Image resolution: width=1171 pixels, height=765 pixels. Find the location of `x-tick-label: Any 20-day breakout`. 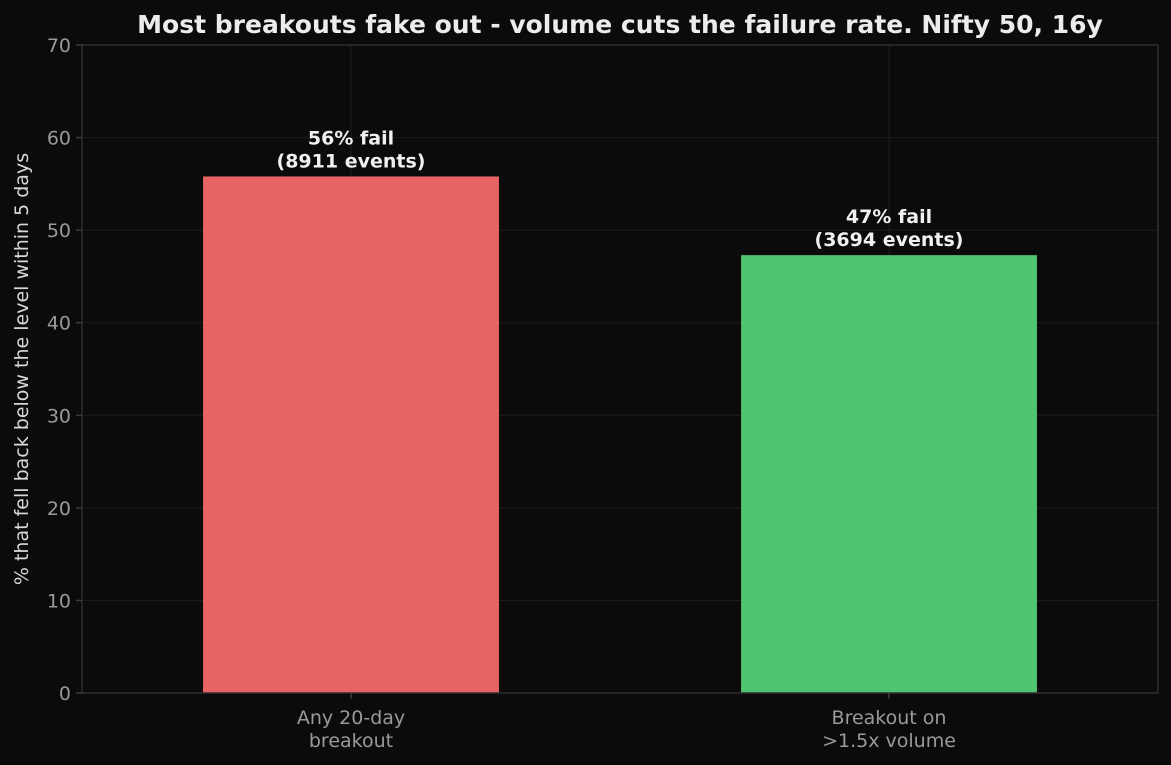

x-tick-label: Any 20-day breakout is located at coordinates (351, 729).